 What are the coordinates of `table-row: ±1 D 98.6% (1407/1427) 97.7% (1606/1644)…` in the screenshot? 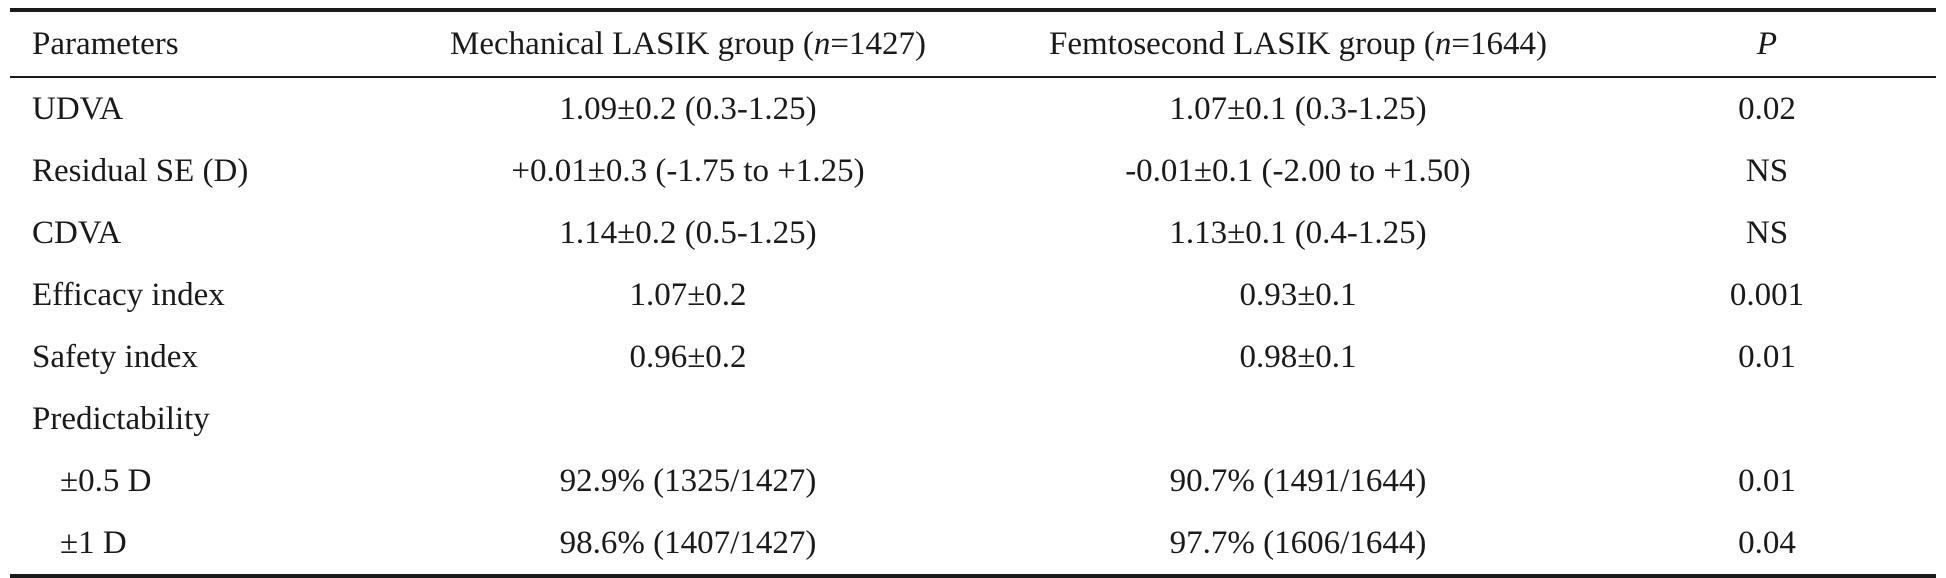 It's located at (973, 544).